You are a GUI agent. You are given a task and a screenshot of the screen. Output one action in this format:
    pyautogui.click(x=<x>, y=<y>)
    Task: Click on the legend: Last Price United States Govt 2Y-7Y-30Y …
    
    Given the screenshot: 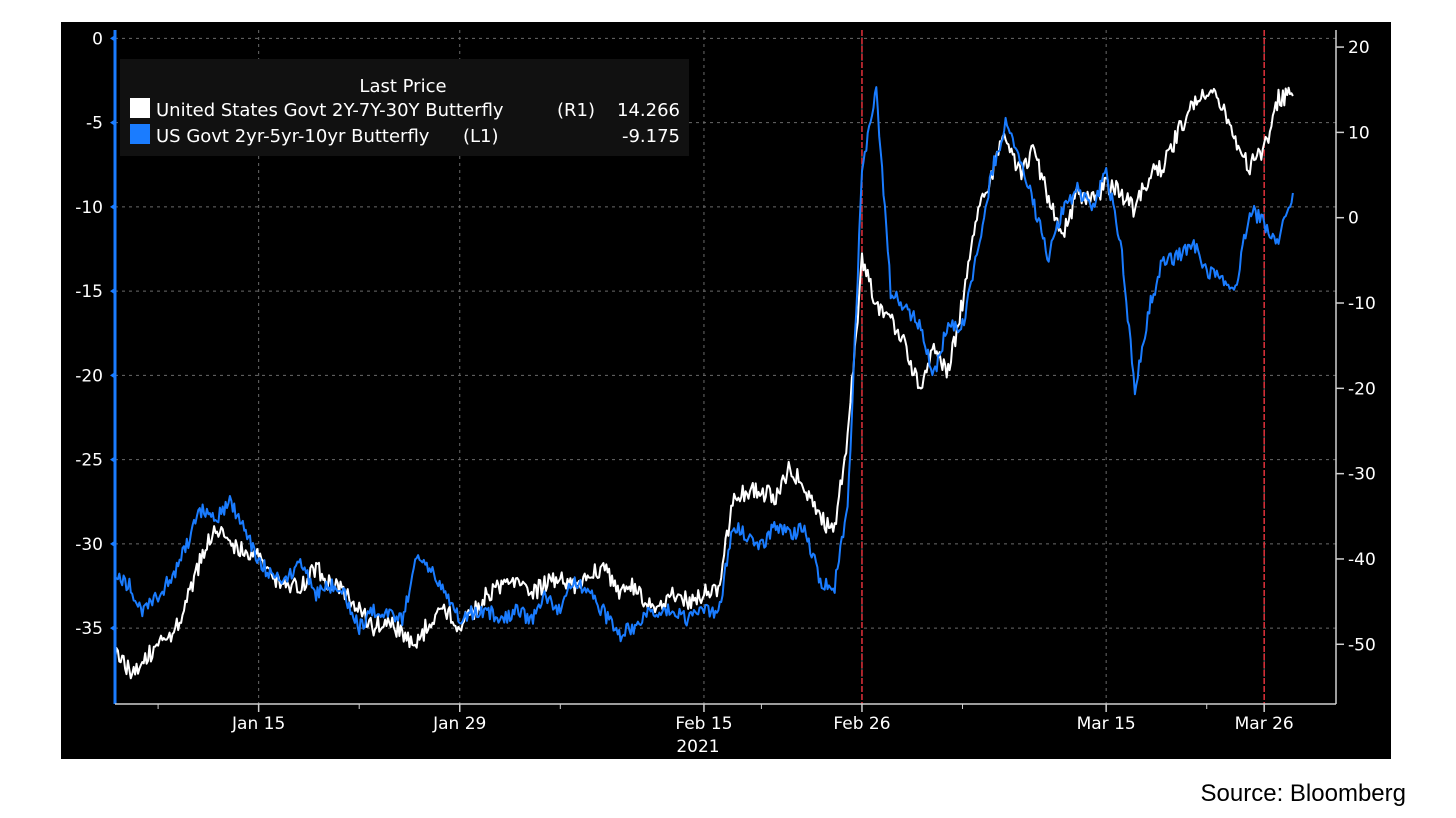 What is the action you would take?
    pyautogui.click(x=404, y=107)
    